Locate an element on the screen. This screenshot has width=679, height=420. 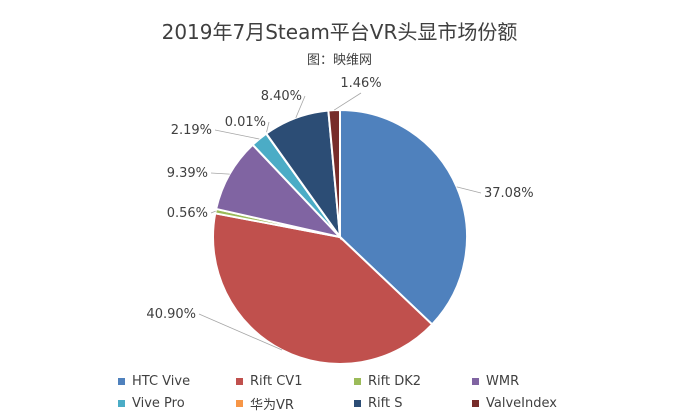
leader-line-rift-s is located at coordinates (300, 107).